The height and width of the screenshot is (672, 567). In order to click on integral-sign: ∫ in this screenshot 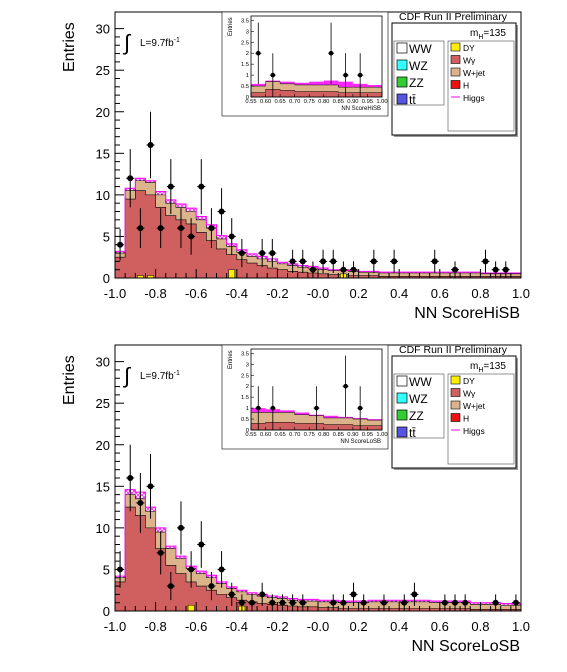, I will do `click(127, 375)`.